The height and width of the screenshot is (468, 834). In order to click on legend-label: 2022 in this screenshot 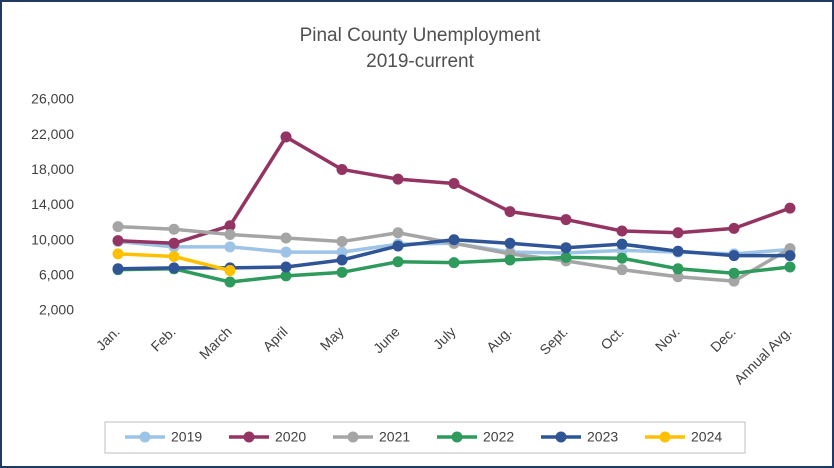, I will do `click(498, 437)`.